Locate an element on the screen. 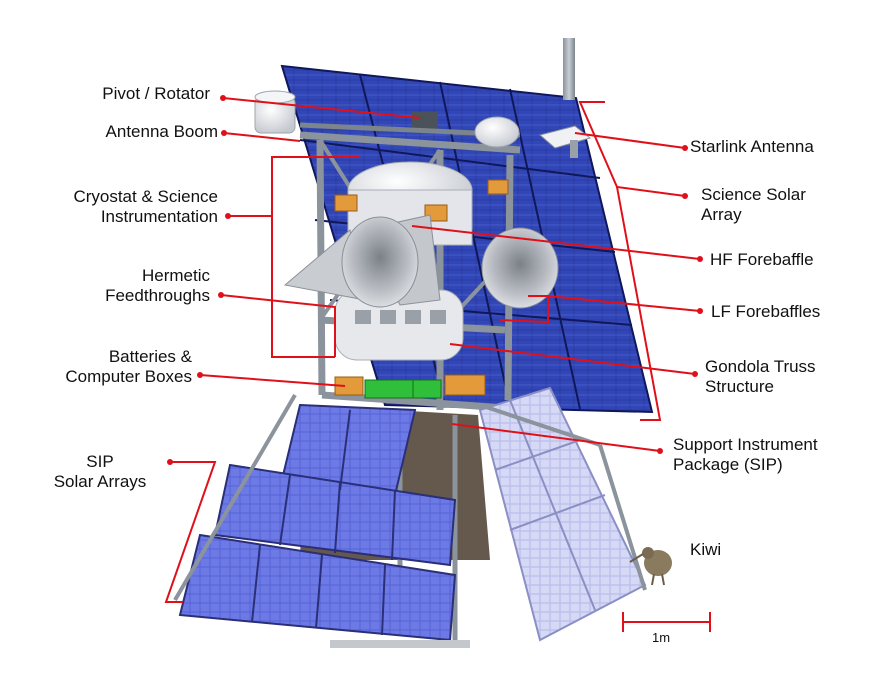  label-pivot-rotator-text: Pivot / Rotator is located at coordinates (156, 93).